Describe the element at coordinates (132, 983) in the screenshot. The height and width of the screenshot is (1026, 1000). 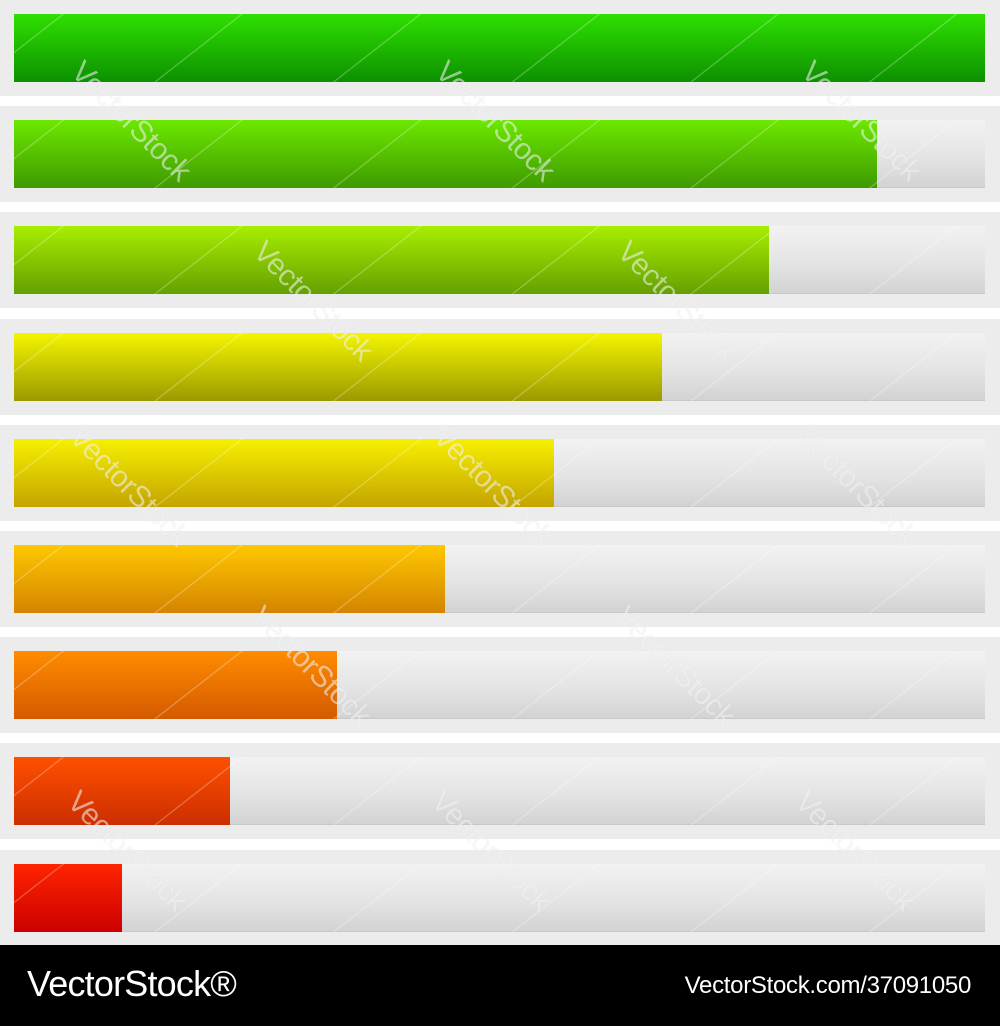
I see `footer-brand: VectorStock®` at that location.